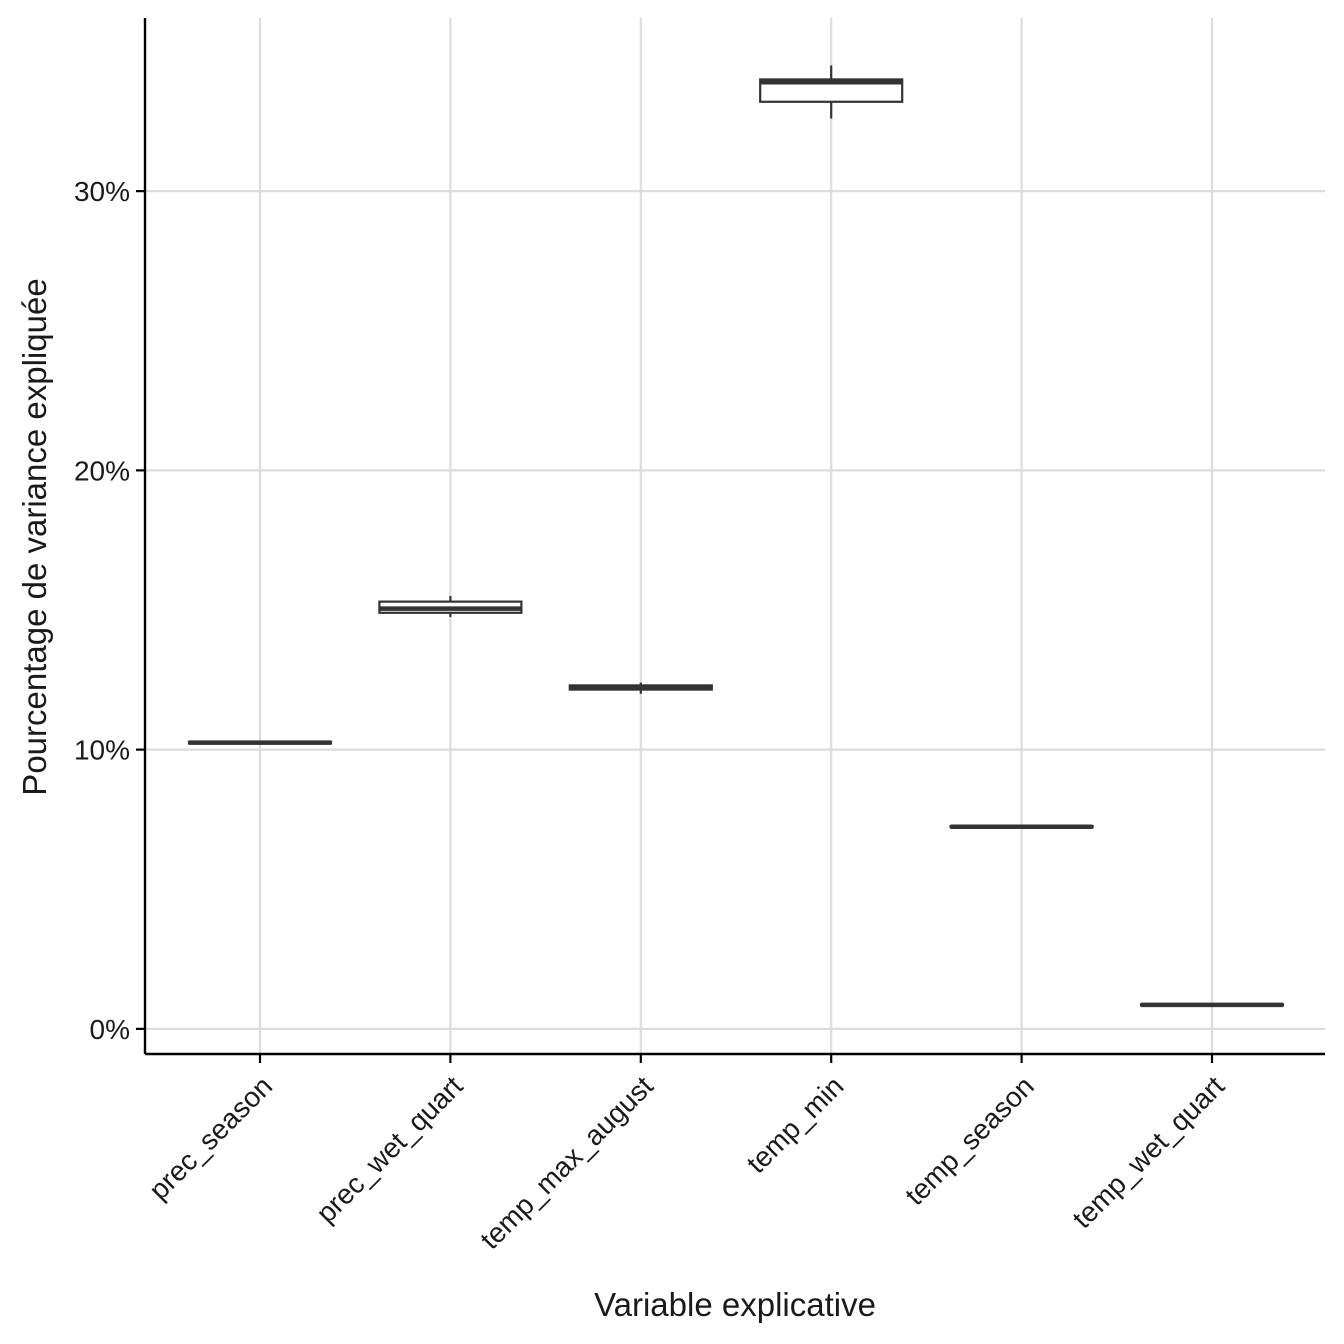  Describe the element at coordinates (389, 1149) in the screenshot. I see `x-tick-label: prec_wet_quart` at that location.